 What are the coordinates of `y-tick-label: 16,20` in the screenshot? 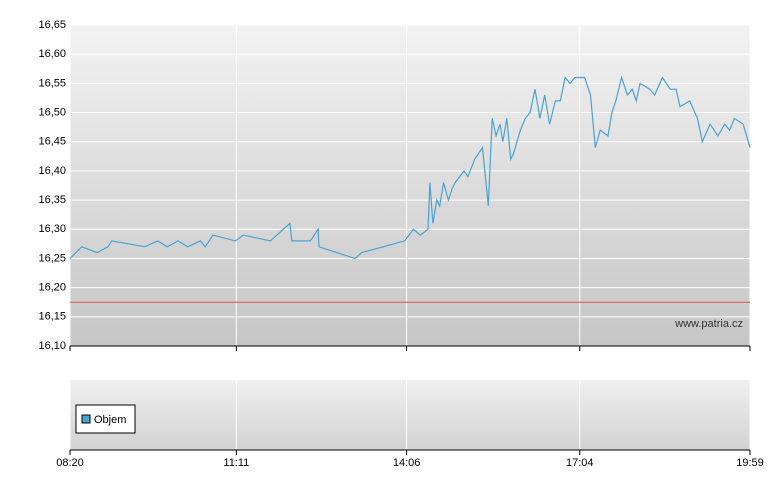 It's located at (52, 288).